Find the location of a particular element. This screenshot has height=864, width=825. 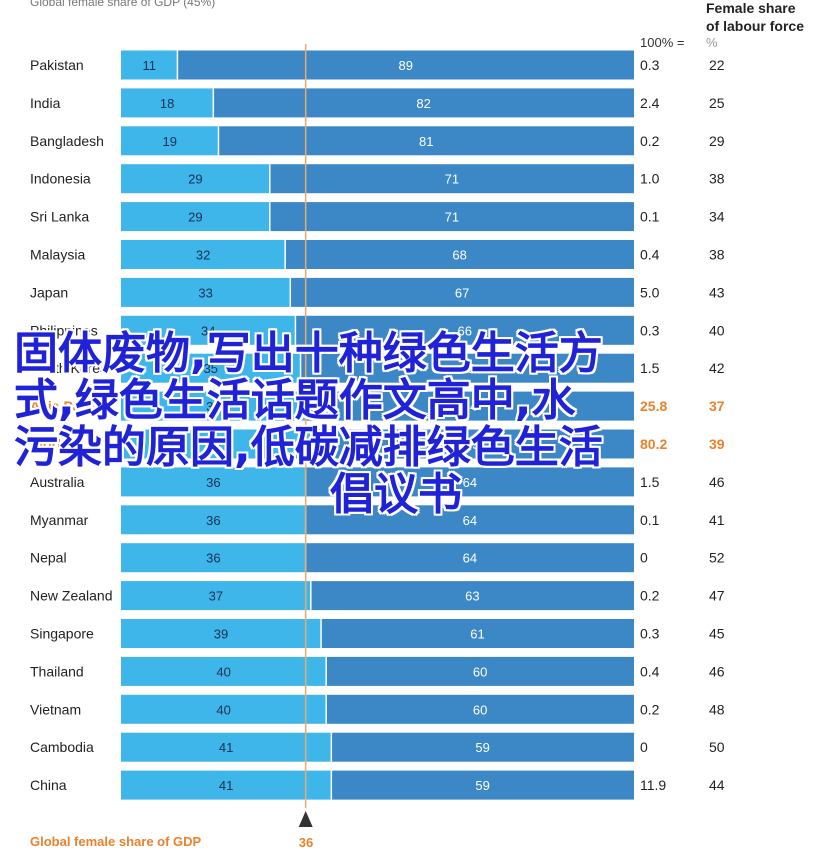

female-labour-share-value: 41 is located at coordinates (717, 520).